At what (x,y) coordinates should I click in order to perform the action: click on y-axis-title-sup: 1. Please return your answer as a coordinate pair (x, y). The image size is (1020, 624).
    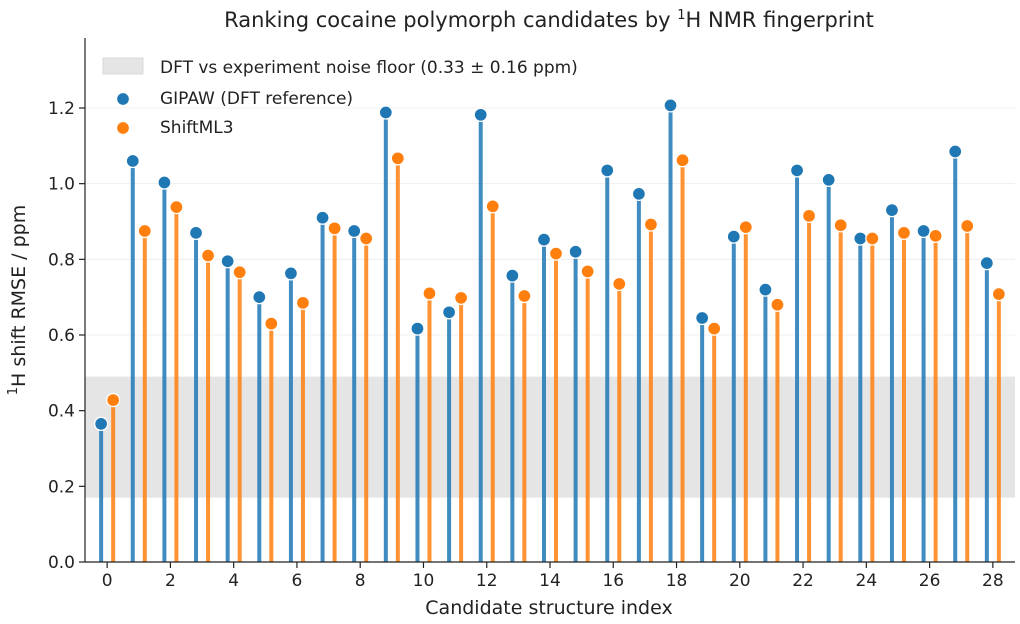
    Looking at the image, I should click on (13, 391).